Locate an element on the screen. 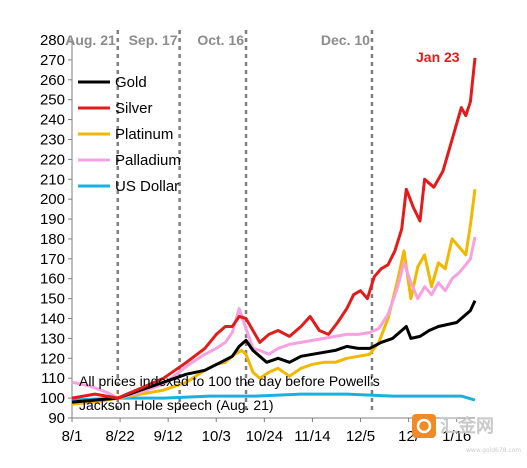 The width and height of the screenshot is (527, 468). y-tick-label: 120 is located at coordinates (52, 358).